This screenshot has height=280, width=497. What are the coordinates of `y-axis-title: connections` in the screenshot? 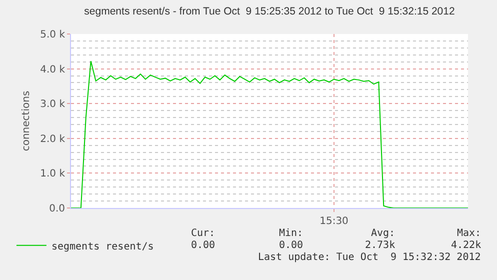 It's located at (26, 121).